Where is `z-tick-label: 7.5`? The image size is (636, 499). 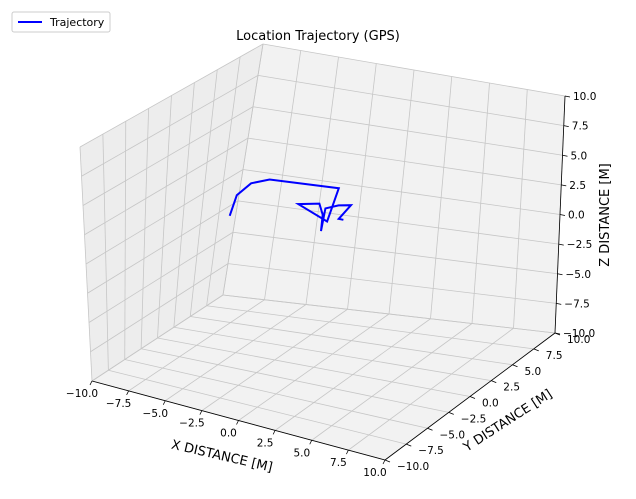 z-tick-label: 7.5 is located at coordinates (580, 127).